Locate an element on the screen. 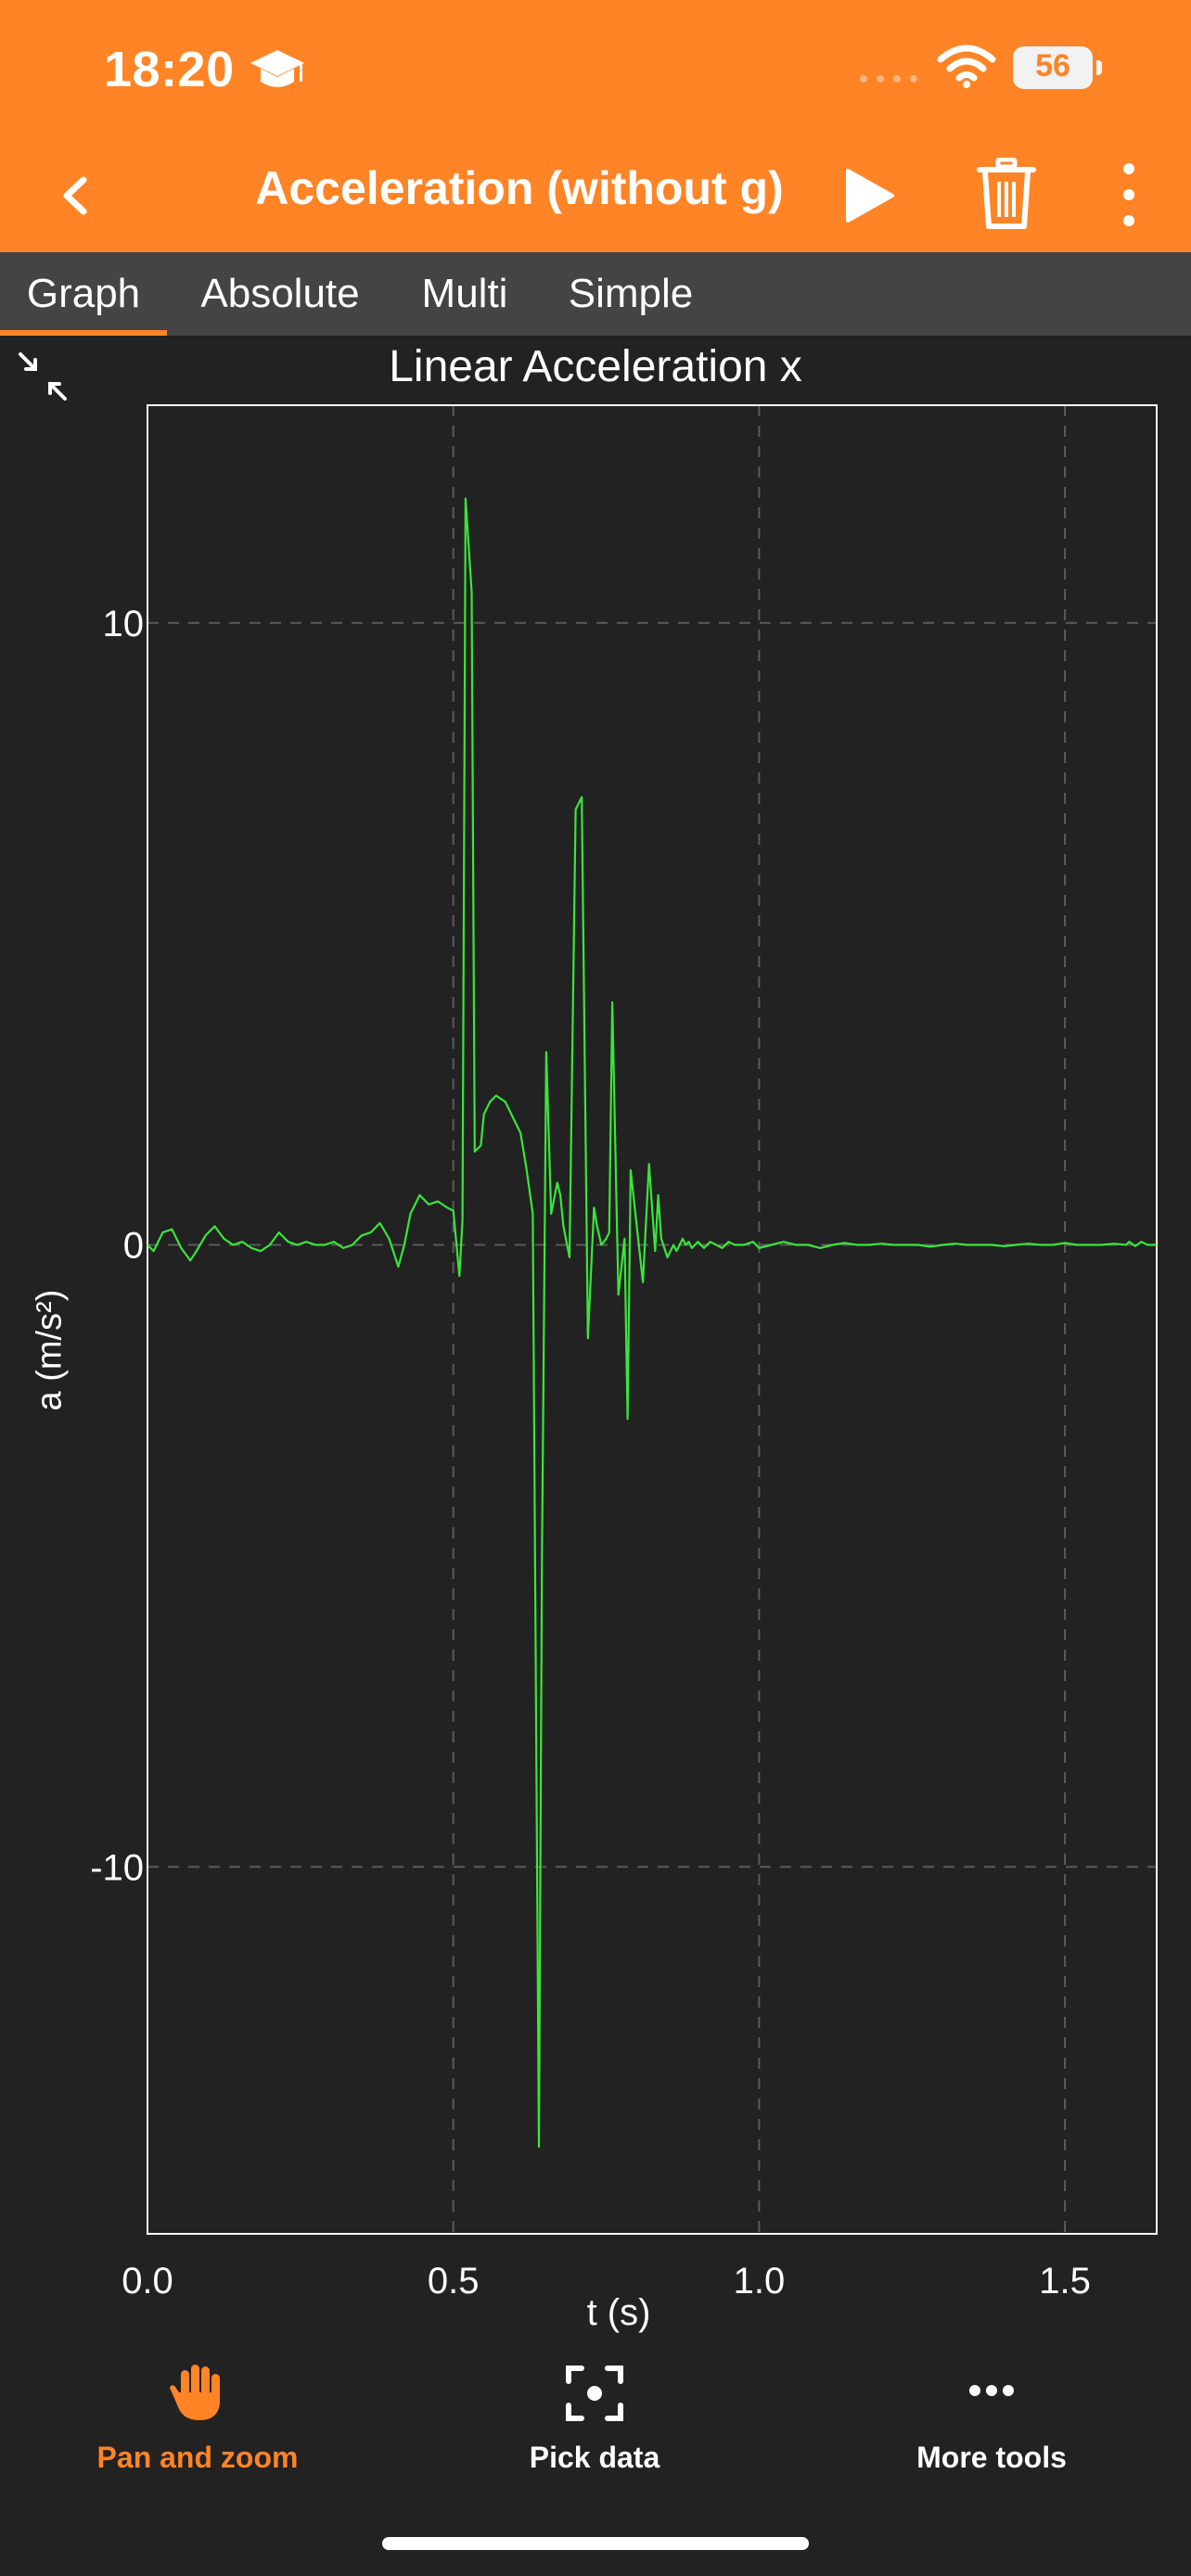  battery-level: 56 is located at coordinates (1052, 66).